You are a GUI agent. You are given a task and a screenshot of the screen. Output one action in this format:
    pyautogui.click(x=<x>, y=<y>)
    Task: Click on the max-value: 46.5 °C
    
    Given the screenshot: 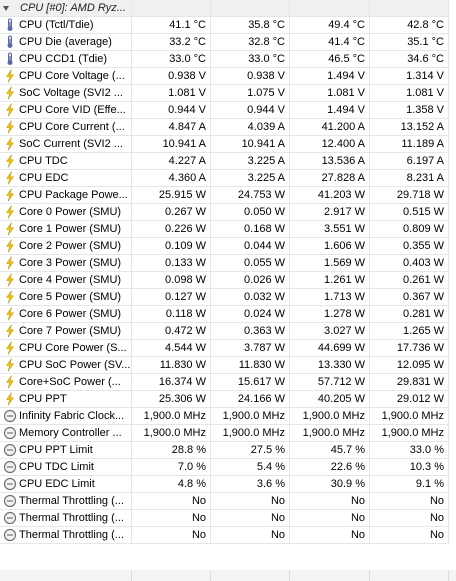 What is the action you would take?
    pyautogui.click(x=330, y=59)
    